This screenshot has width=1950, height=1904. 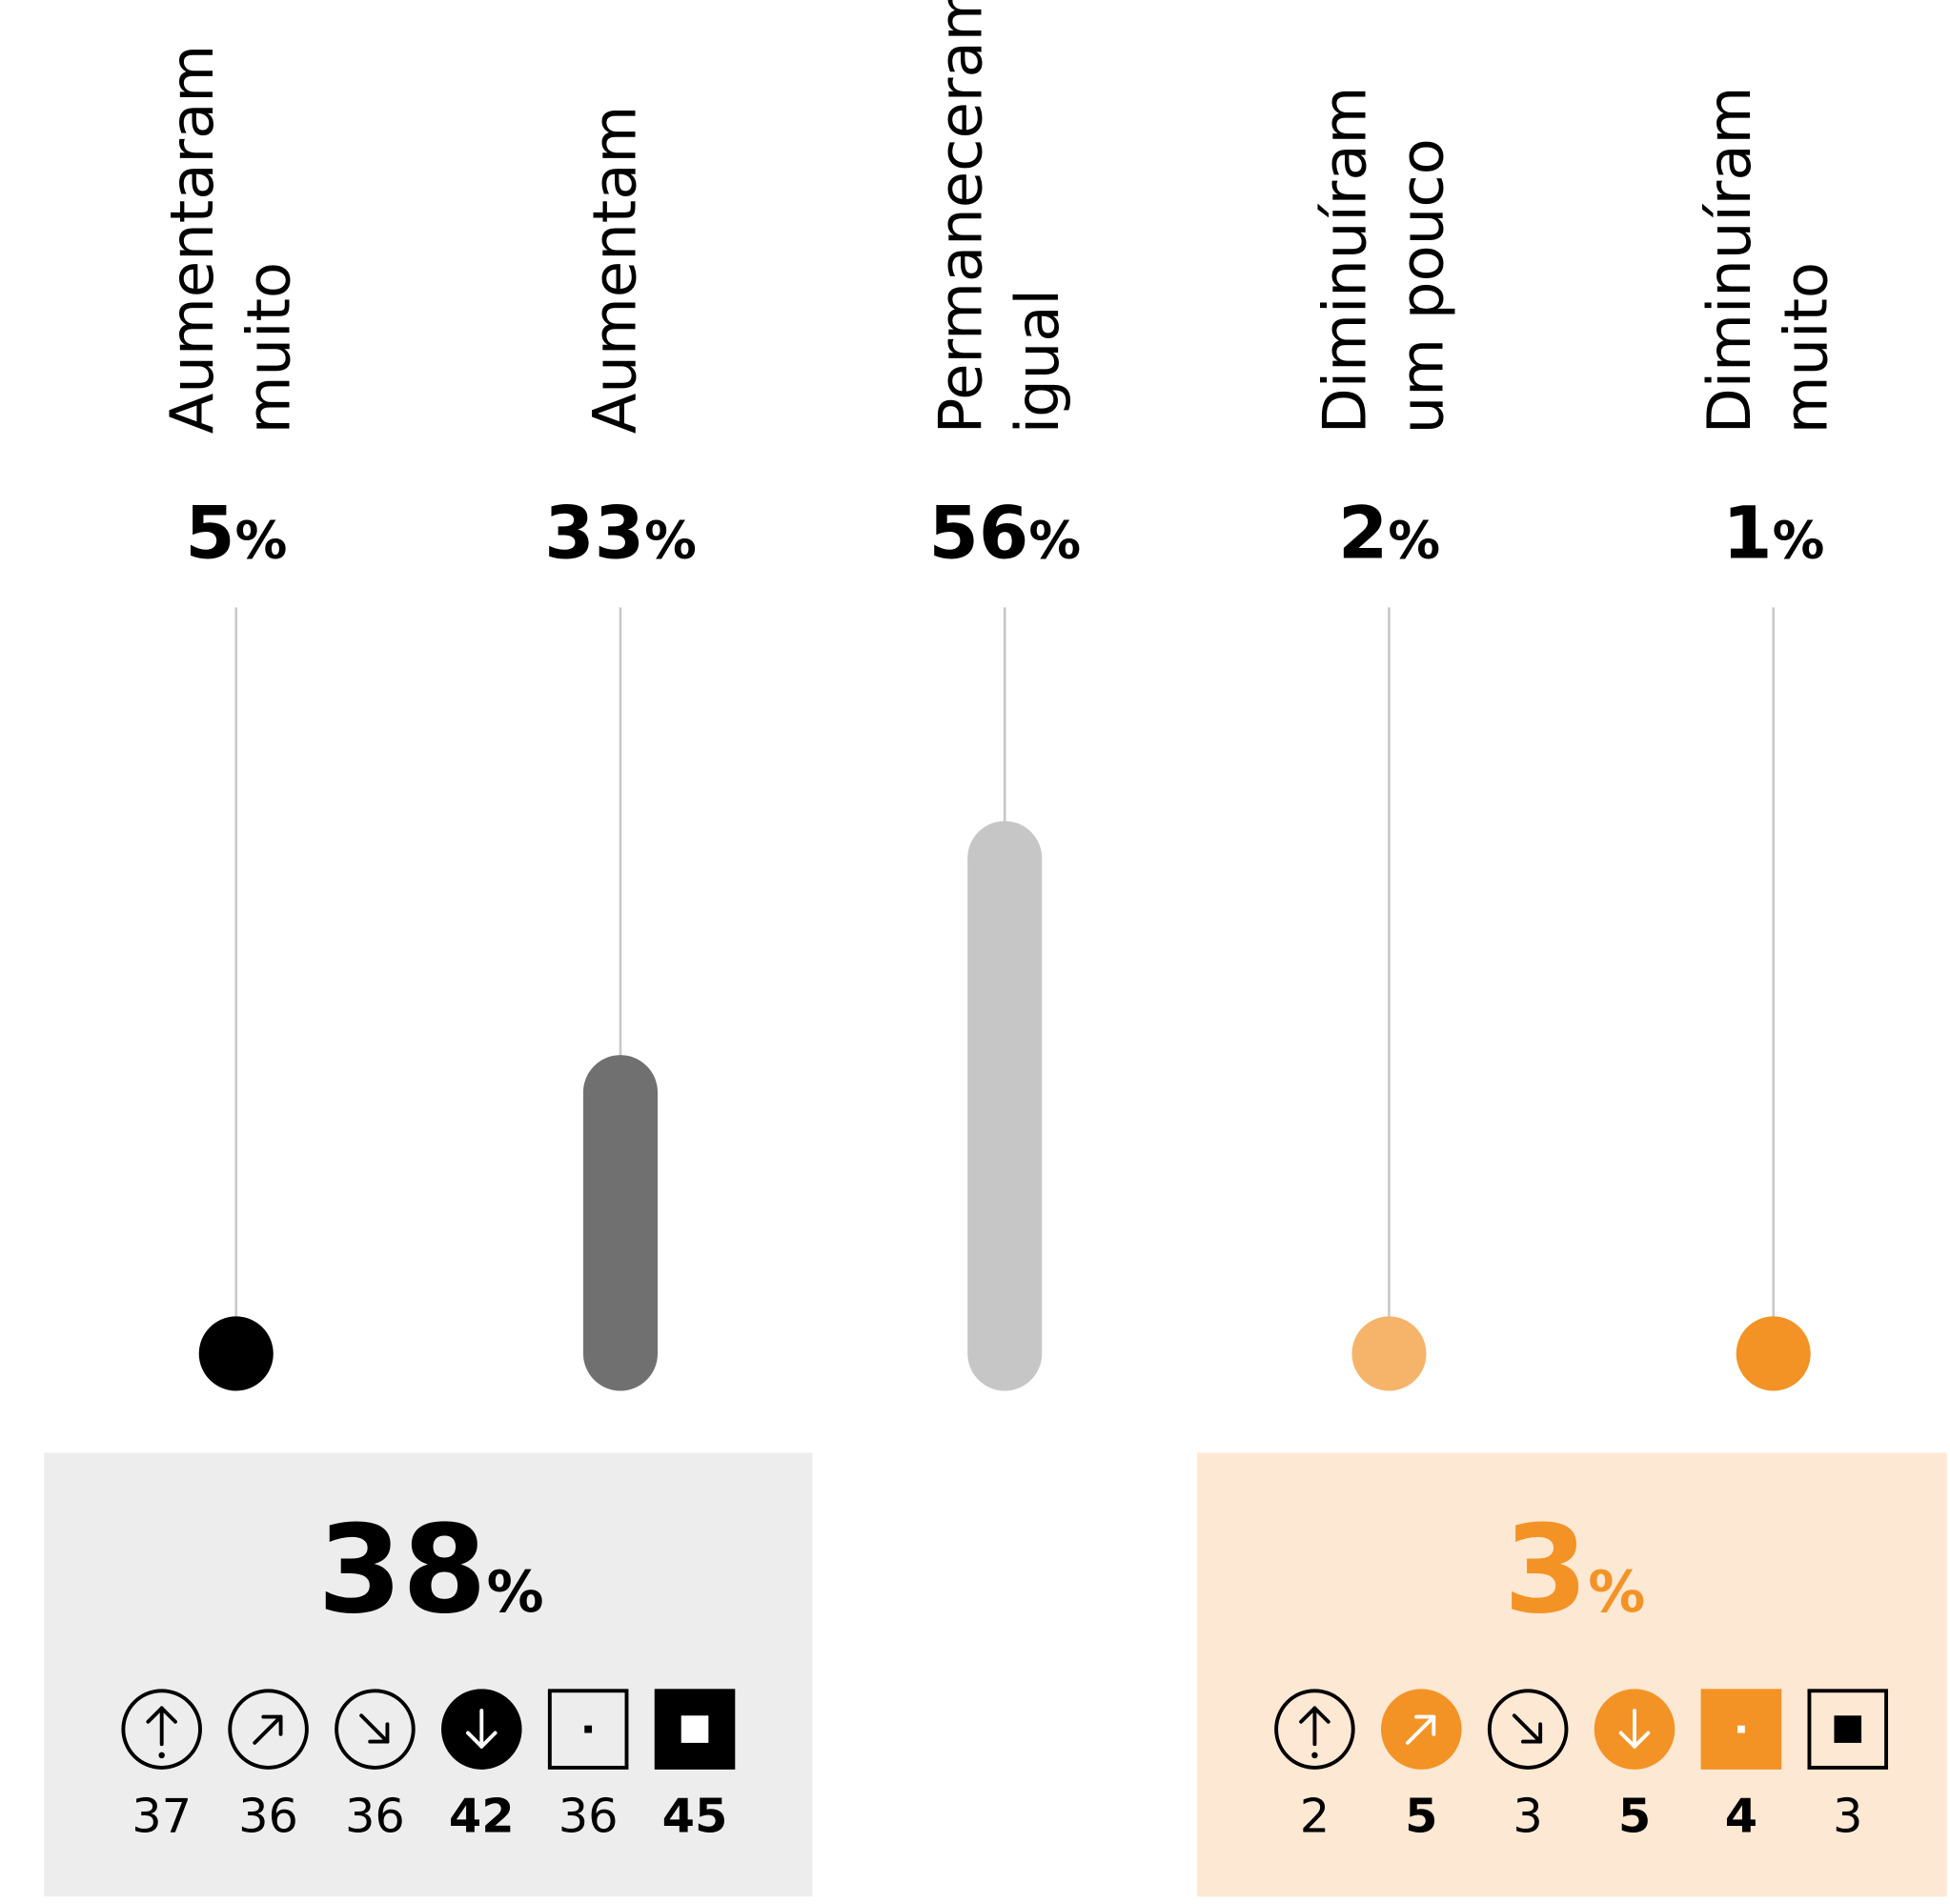 I want to click on summary-item-value: 37, so click(x=162, y=1816).